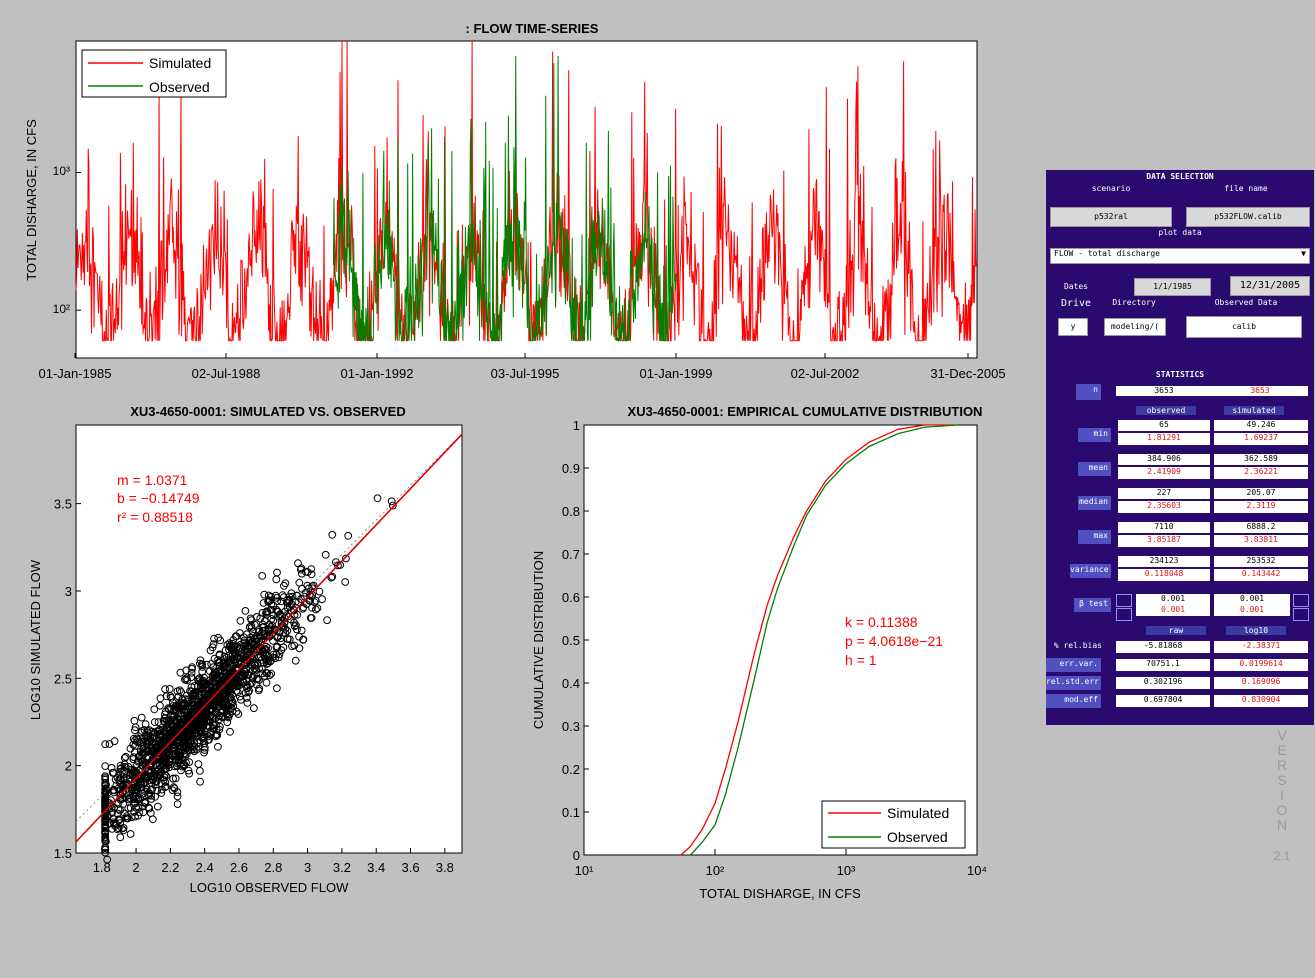  I want to click on err-log10: -2.38371, so click(1261, 647).